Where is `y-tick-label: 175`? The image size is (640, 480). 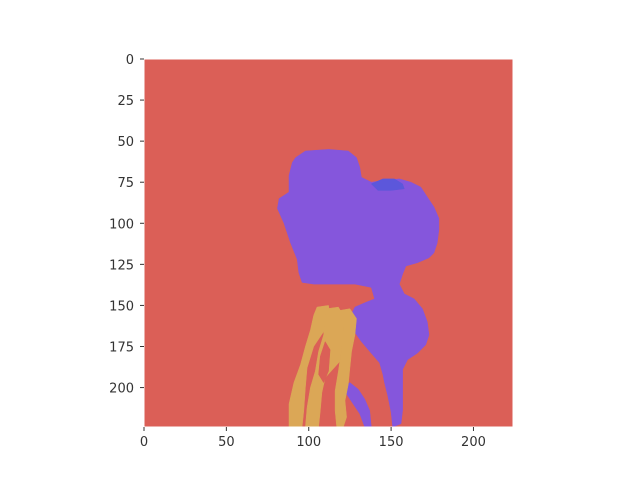
y-tick-label: 175 is located at coordinates (121, 348).